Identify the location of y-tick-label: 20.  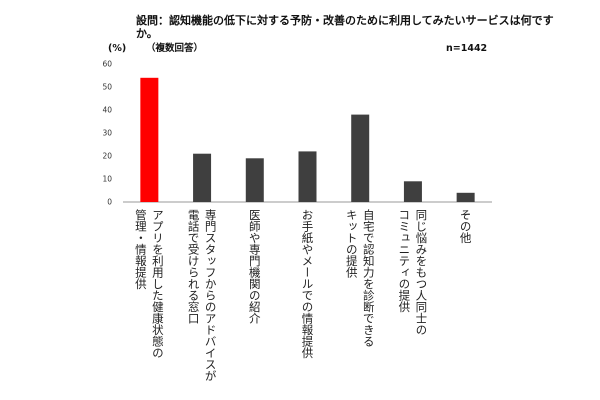
(107, 156).